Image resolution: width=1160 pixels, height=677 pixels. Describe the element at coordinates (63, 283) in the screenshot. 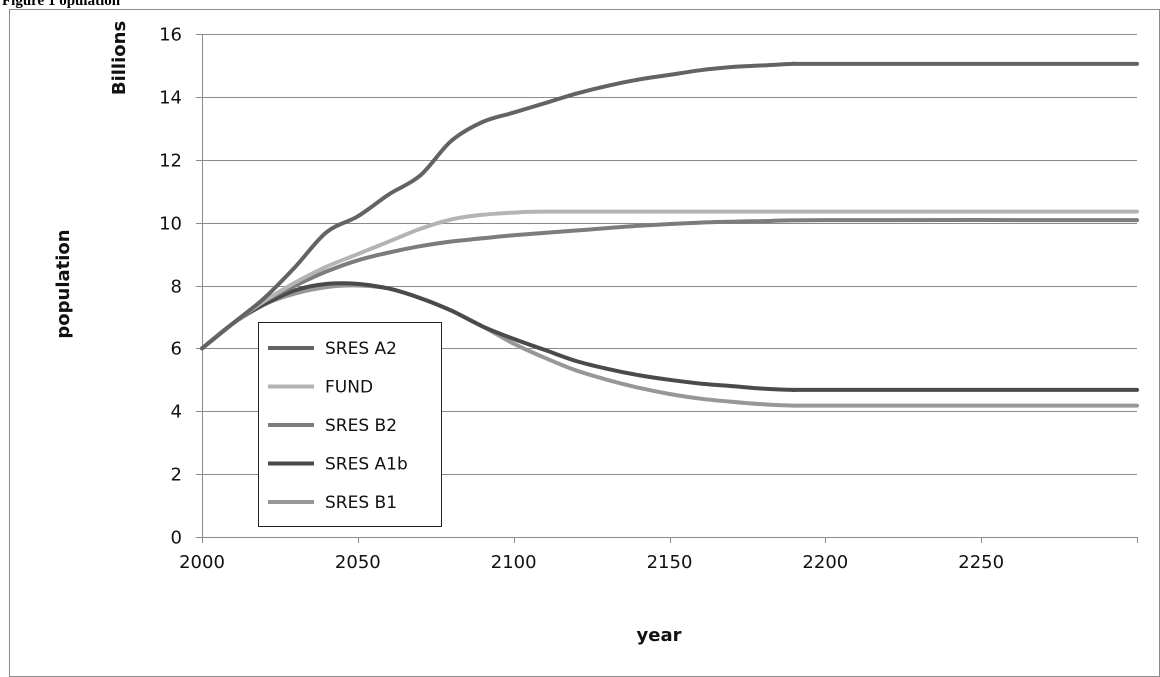

I see `y-axis-title: population` at that location.